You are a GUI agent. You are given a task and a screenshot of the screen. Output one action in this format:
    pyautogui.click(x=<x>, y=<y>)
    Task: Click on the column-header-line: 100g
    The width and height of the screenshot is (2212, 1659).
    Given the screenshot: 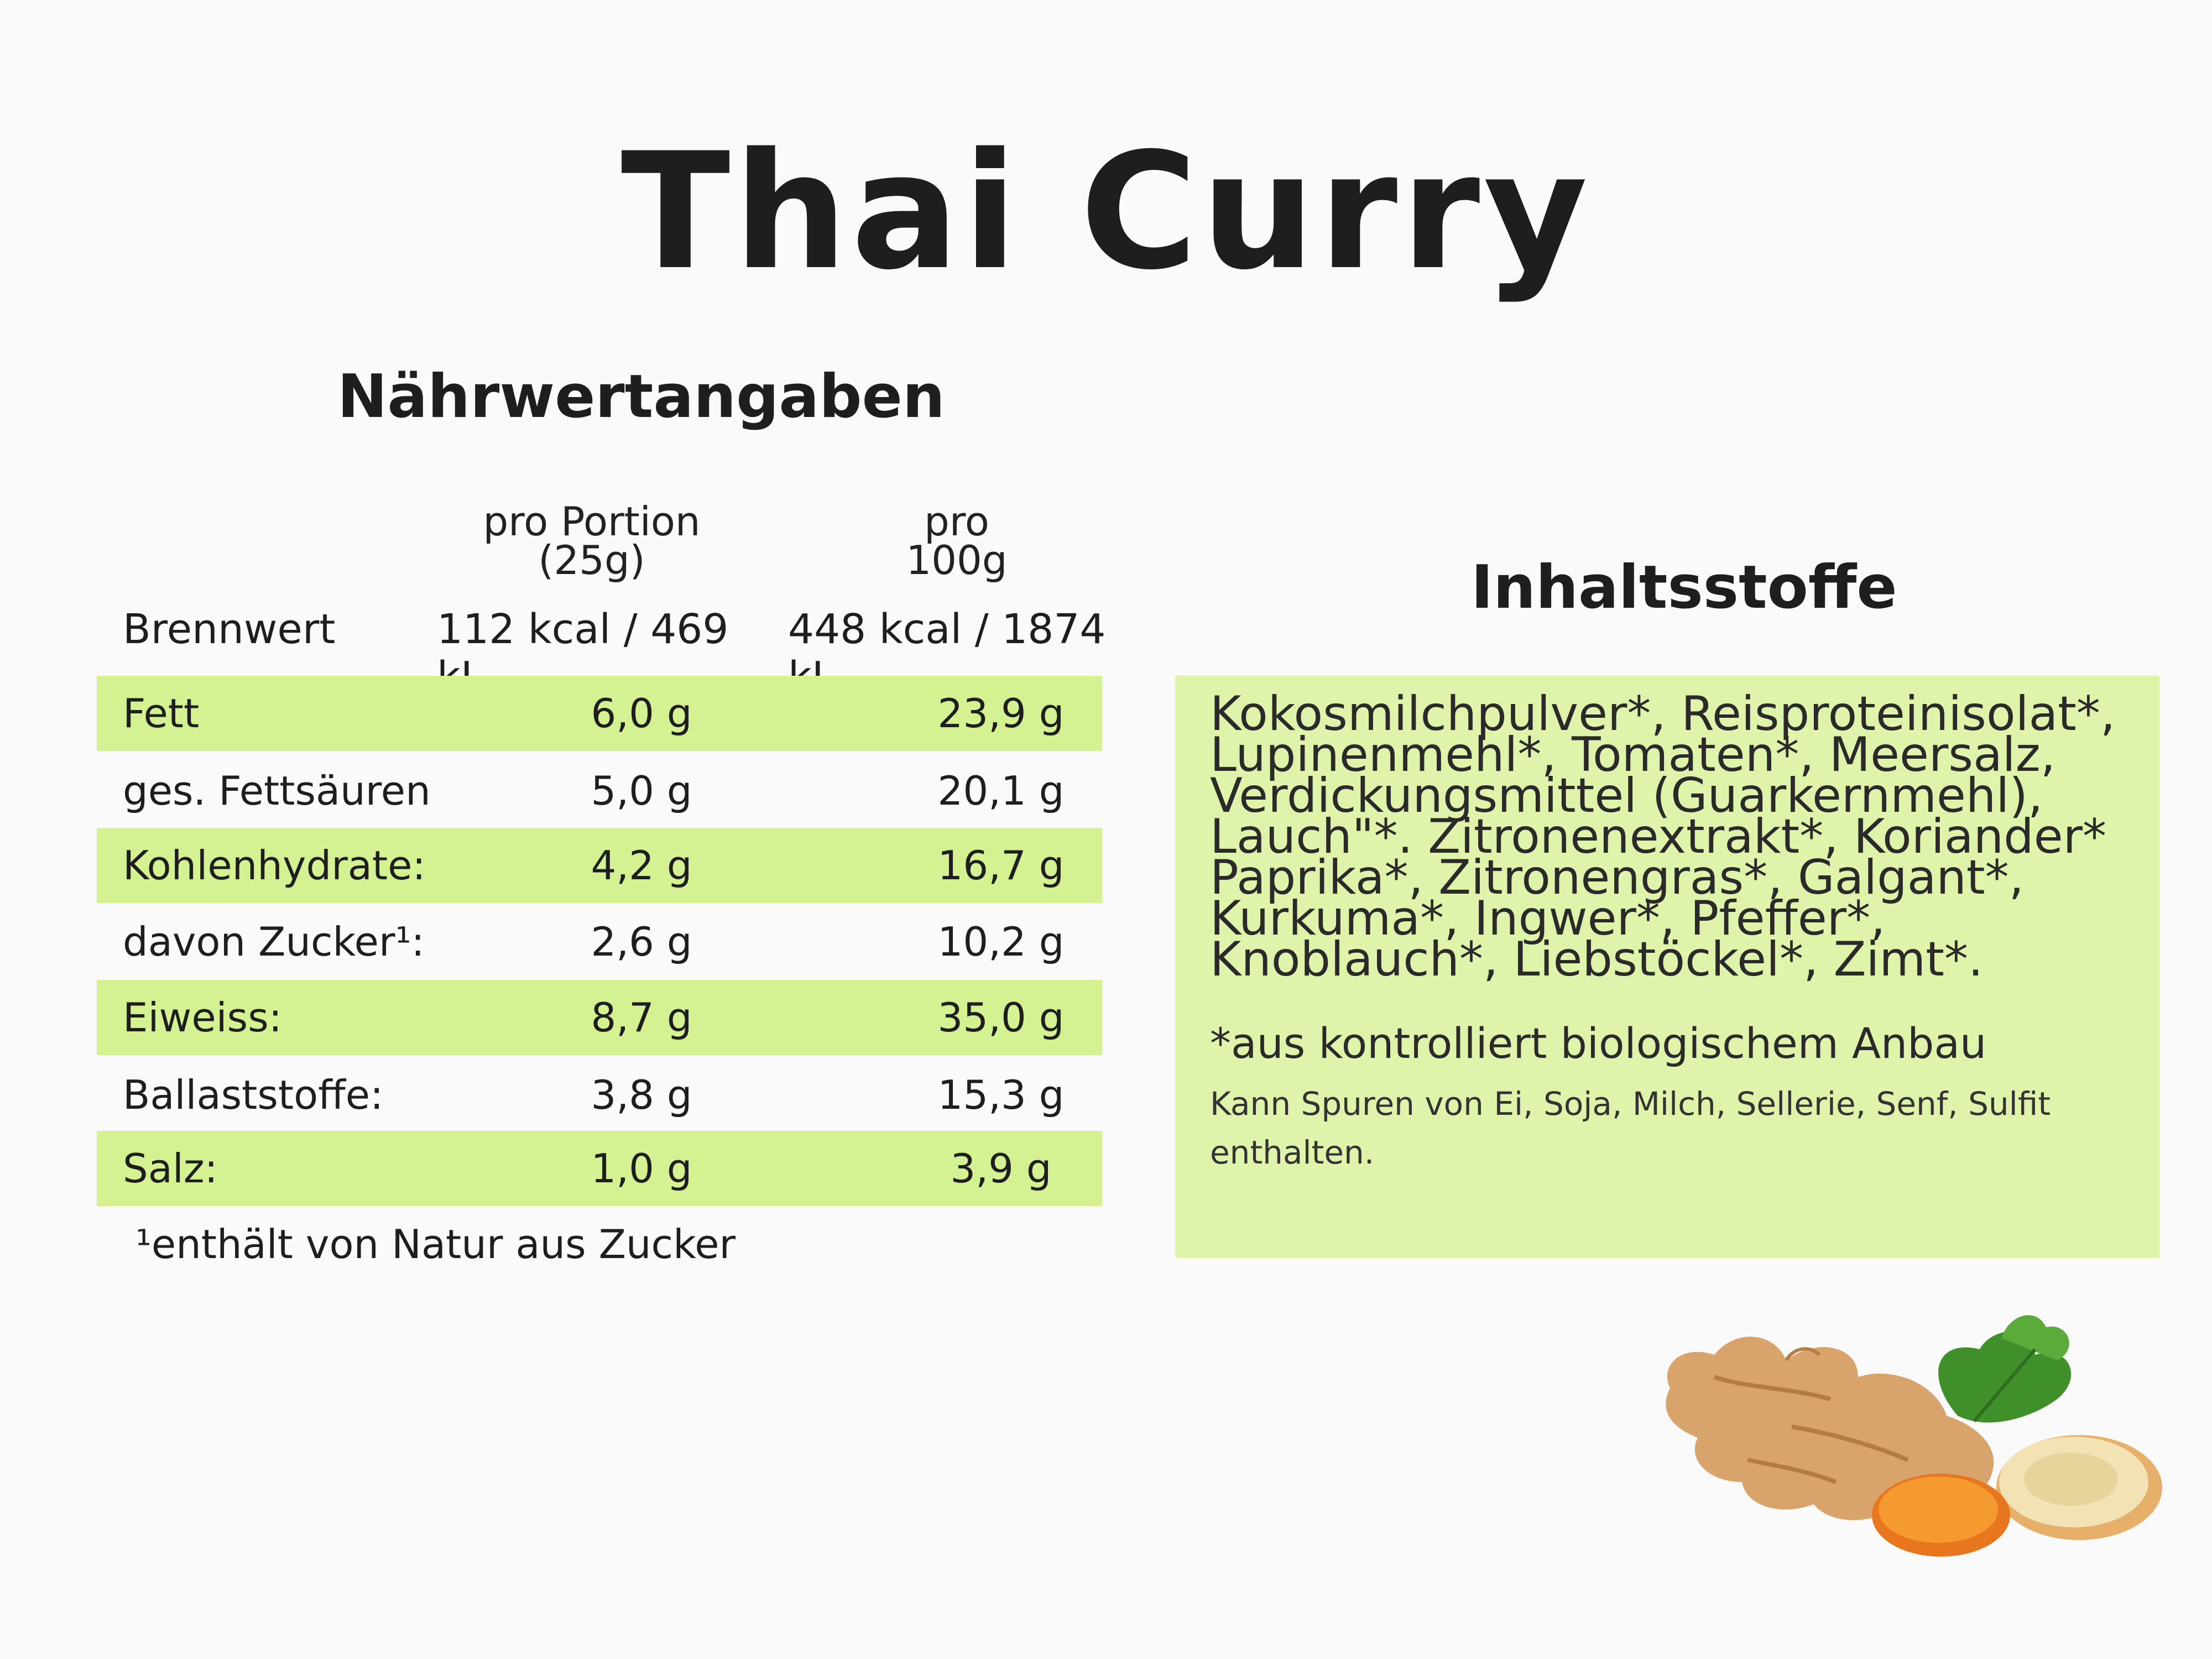 What is the action you would take?
    pyautogui.click(x=957, y=560)
    